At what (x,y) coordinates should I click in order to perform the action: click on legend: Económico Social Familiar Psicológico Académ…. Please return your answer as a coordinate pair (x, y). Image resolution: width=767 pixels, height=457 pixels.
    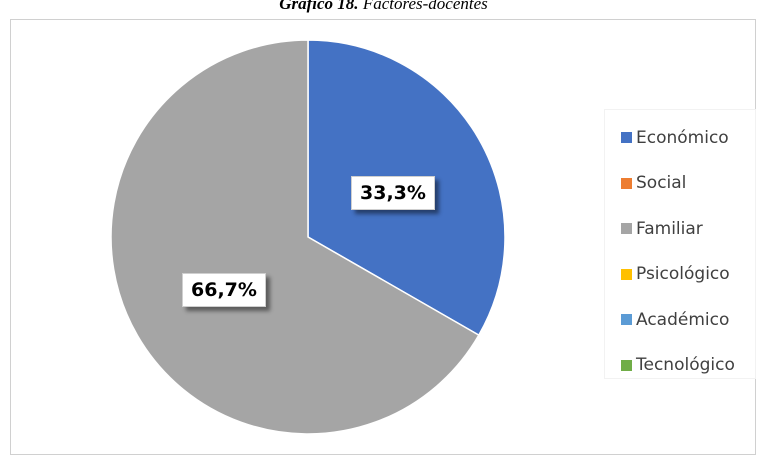
    Looking at the image, I should click on (680, 244).